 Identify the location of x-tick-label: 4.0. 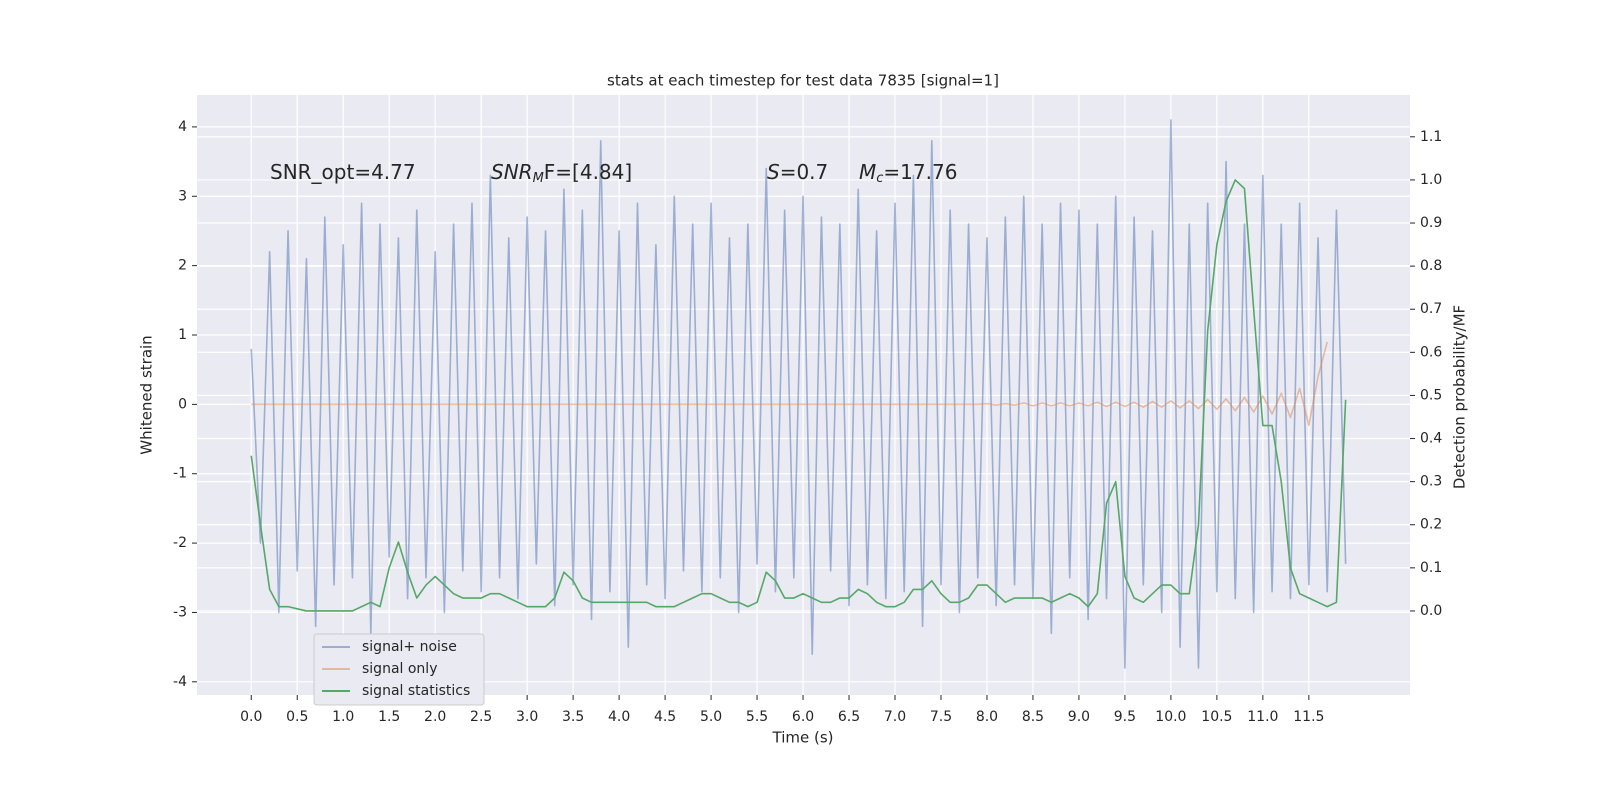
(619, 717).